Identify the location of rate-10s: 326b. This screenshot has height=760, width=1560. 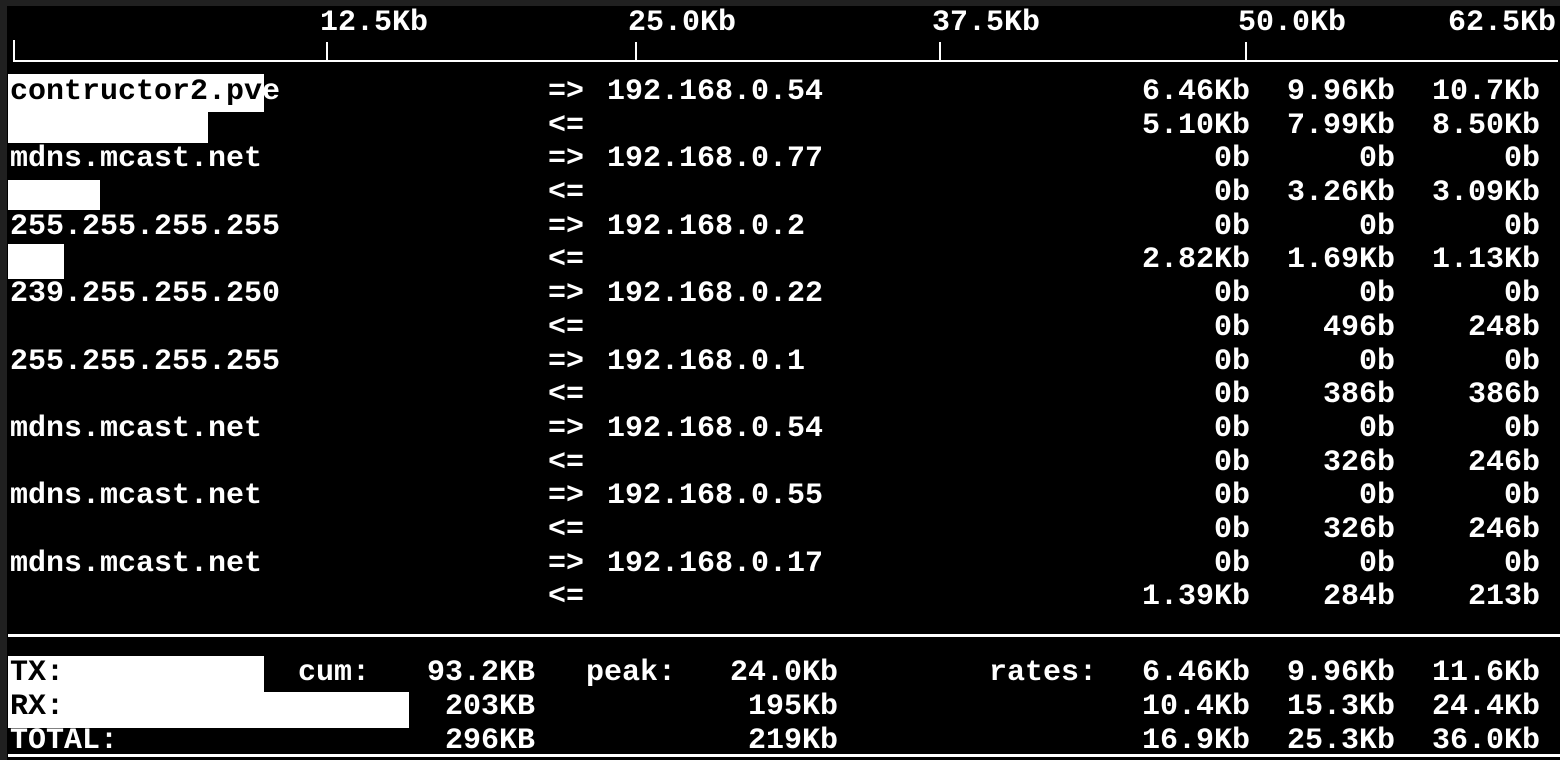
(1358, 462).